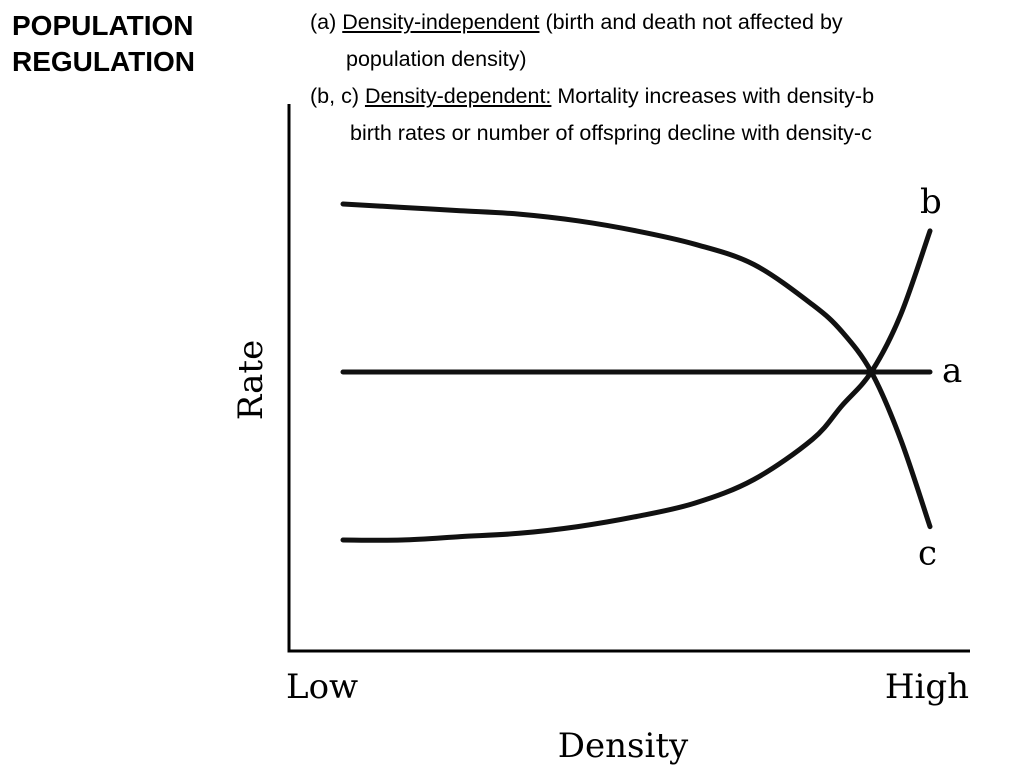 The width and height of the screenshot is (1024, 768). I want to click on y-axis-label: Rate, so click(251, 380).